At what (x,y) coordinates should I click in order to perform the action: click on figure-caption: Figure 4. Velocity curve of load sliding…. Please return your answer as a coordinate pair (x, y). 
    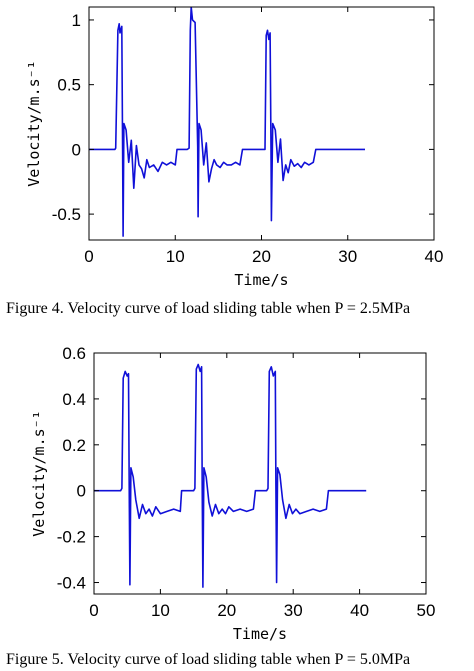
    Looking at the image, I should click on (208, 308).